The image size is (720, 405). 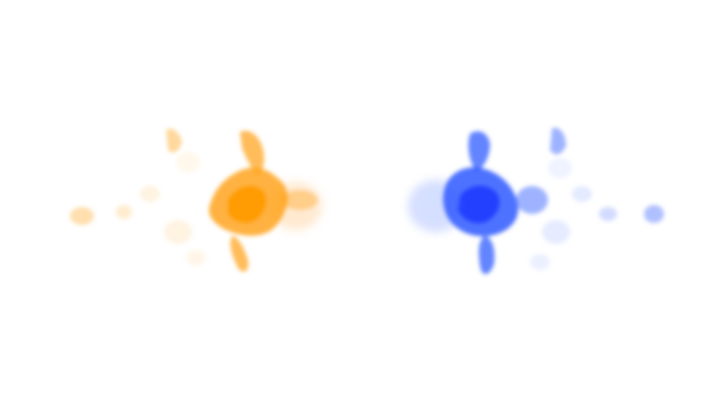 I want to click on orange-core-detail, so click(x=247, y=204).